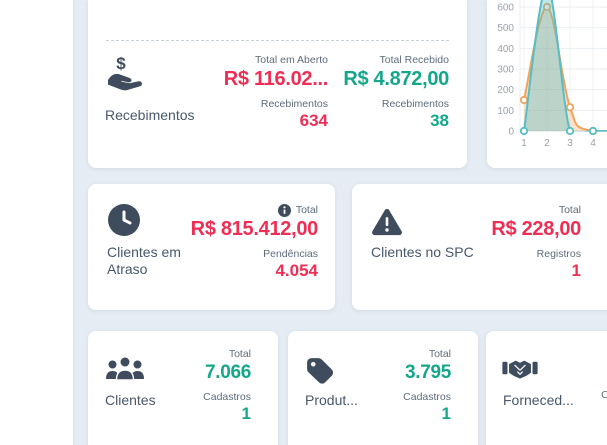 Image resolution: width=607 pixels, height=445 pixels. Describe the element at coordinates (150, 115) in the screenshot. I see `card-title: Recebimentos` at that location.